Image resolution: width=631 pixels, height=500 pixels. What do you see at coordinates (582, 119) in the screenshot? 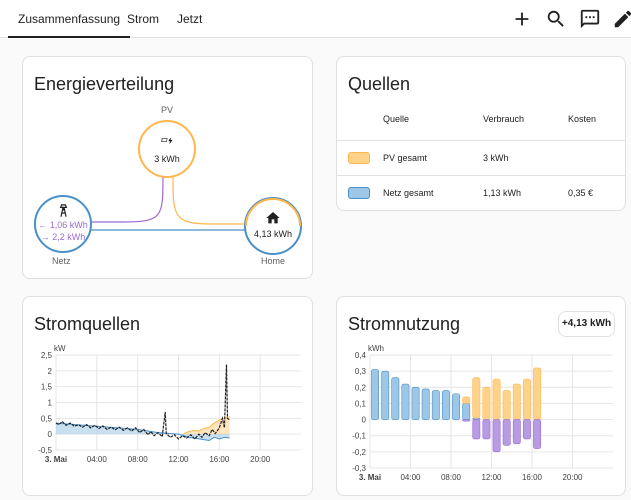
I see `col-header-cost: Kosten` at bounding box center [582, 119].